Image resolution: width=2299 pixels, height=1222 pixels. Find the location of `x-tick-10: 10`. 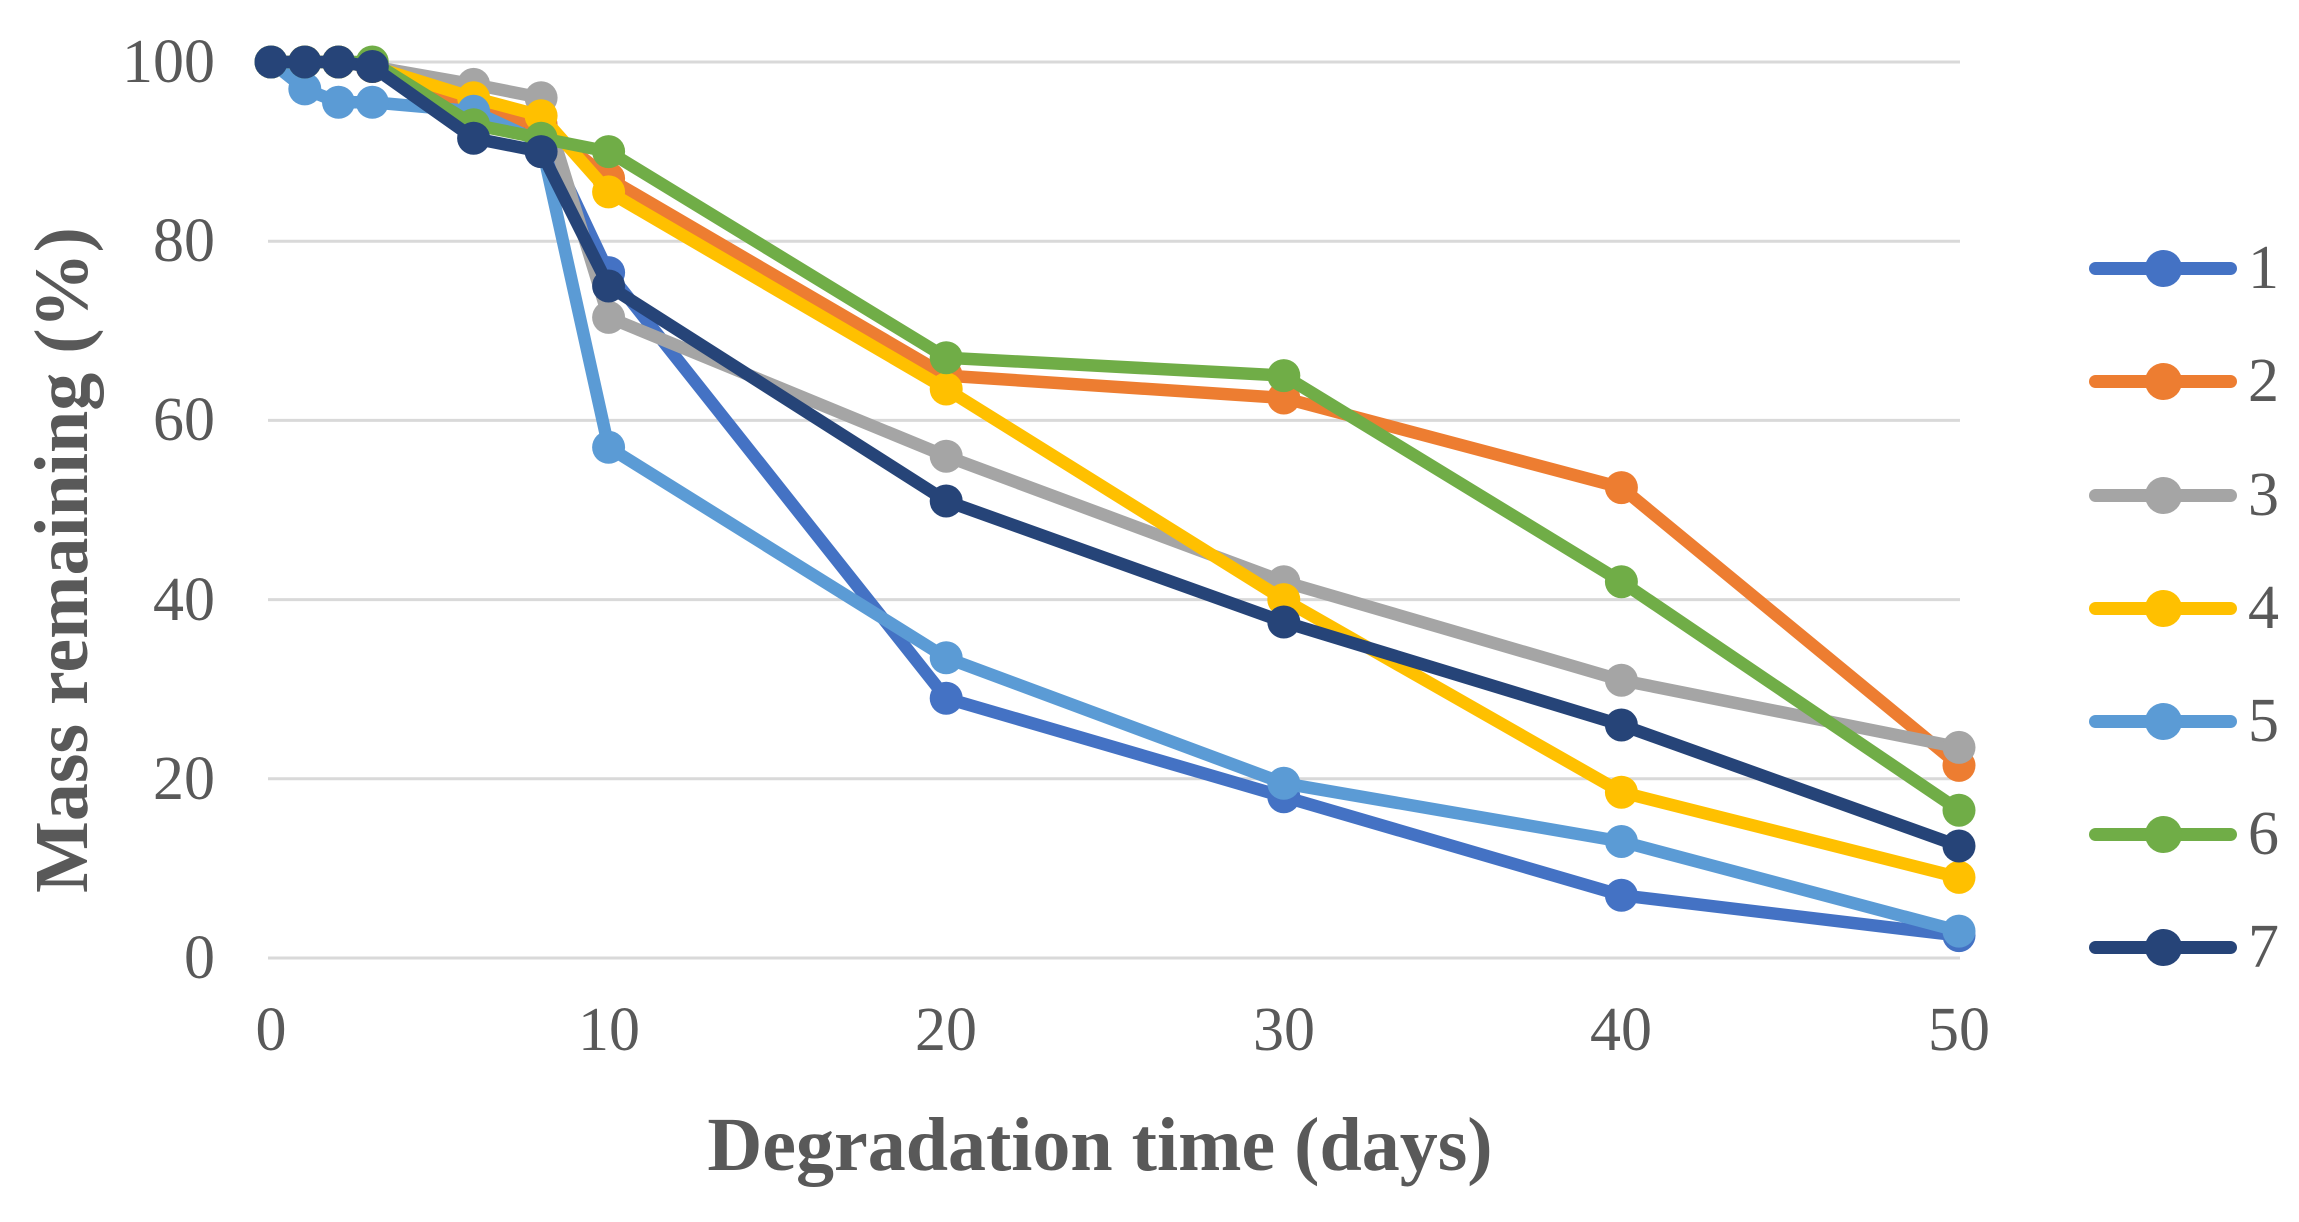

x-tick-10: 10 is located at coordinates (609, 1030).